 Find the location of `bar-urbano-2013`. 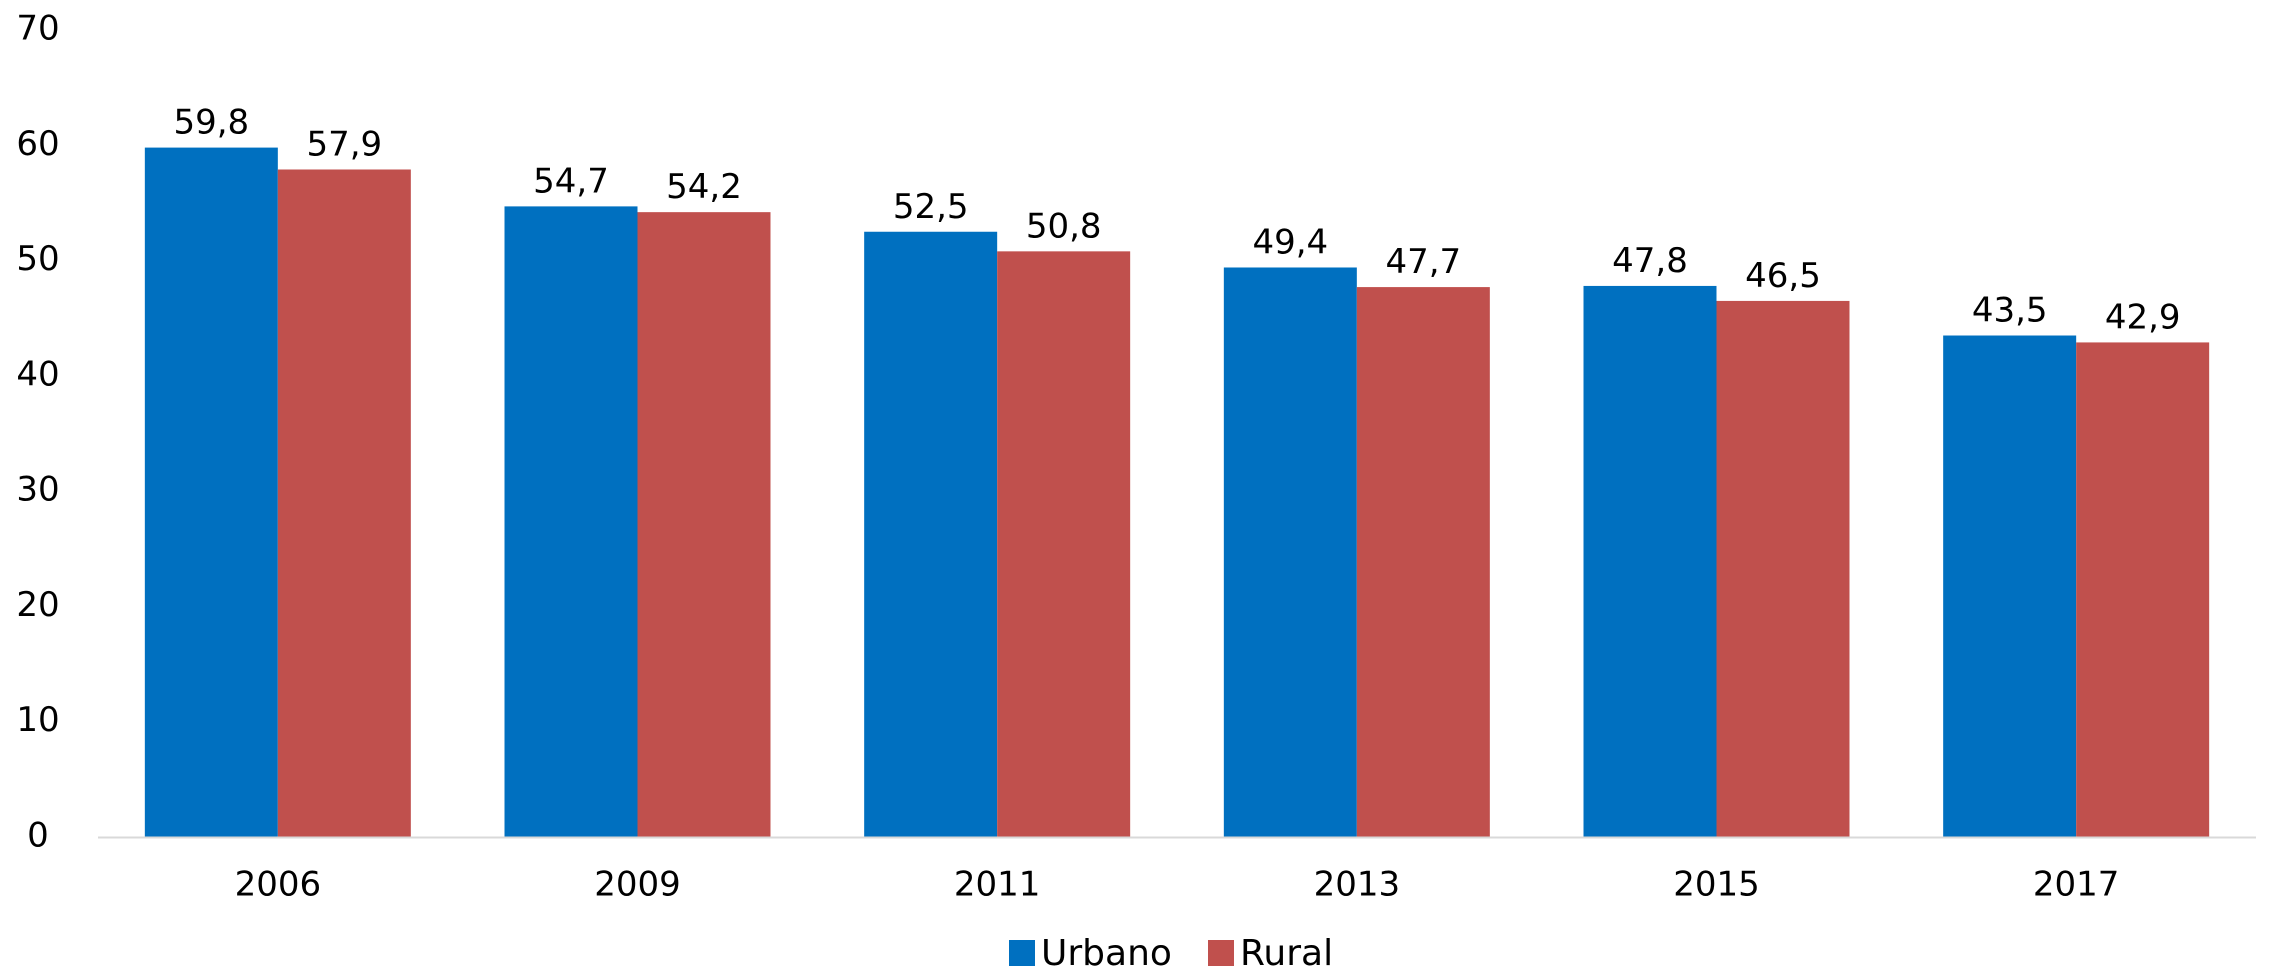

bar-urbano-2013 is located at coordinates (1290, 552).